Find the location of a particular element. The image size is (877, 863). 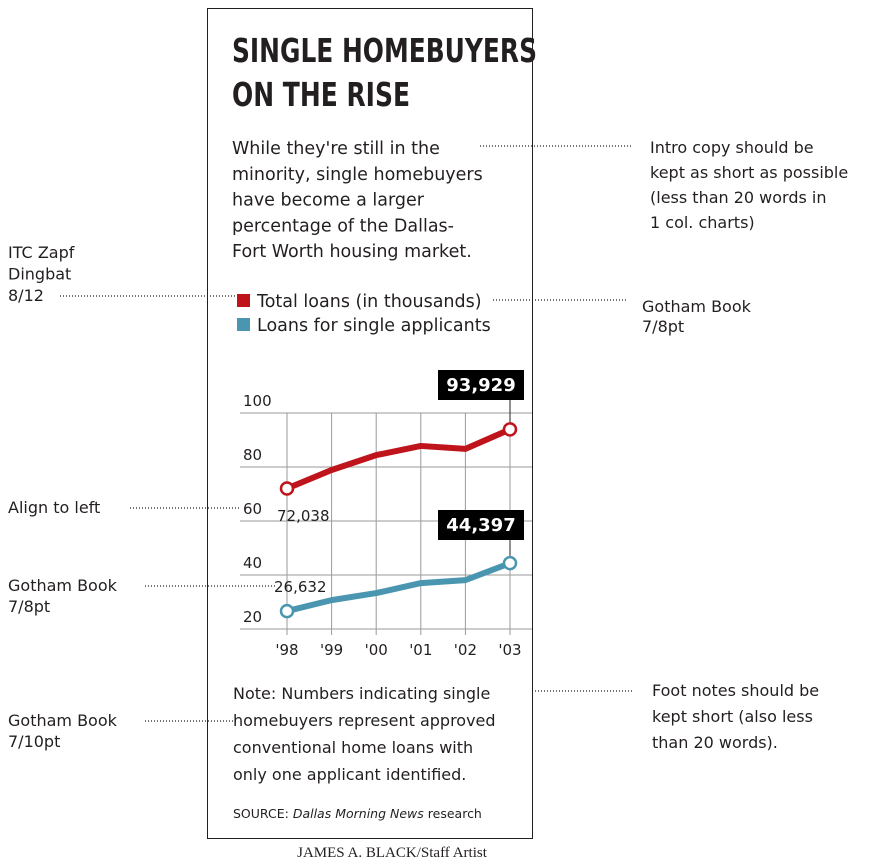

y-tick-label: 80 is located at coordinates (252, 455).